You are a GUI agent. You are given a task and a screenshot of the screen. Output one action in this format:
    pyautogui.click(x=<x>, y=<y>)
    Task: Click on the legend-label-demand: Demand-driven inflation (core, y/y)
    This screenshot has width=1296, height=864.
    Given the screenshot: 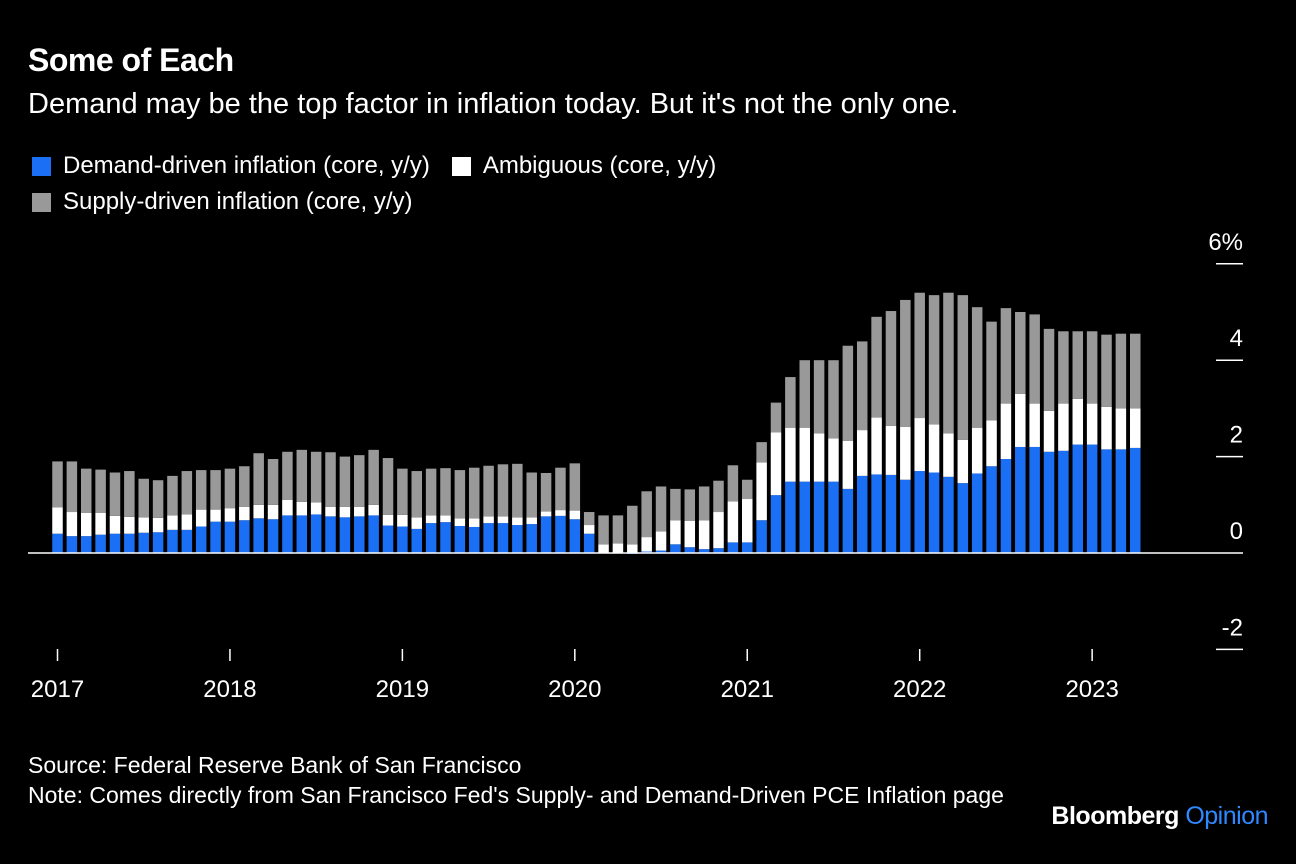 What is the action you would take?
    pyautogui.click(x=246, y=165)
    